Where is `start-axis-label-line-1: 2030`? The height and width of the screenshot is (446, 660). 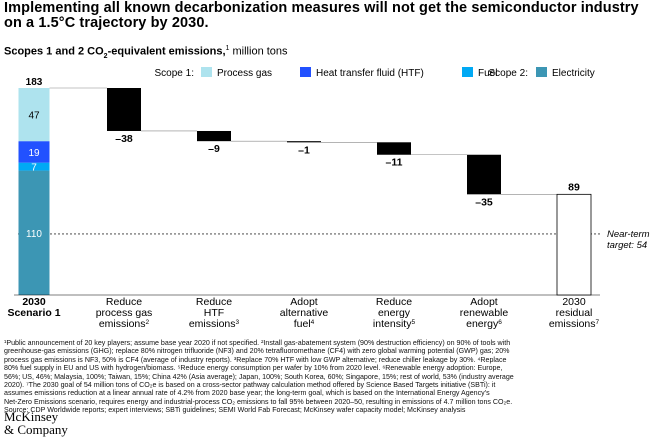
start-axis-label-line-1: 2030 is located at coordinates (34, 302).